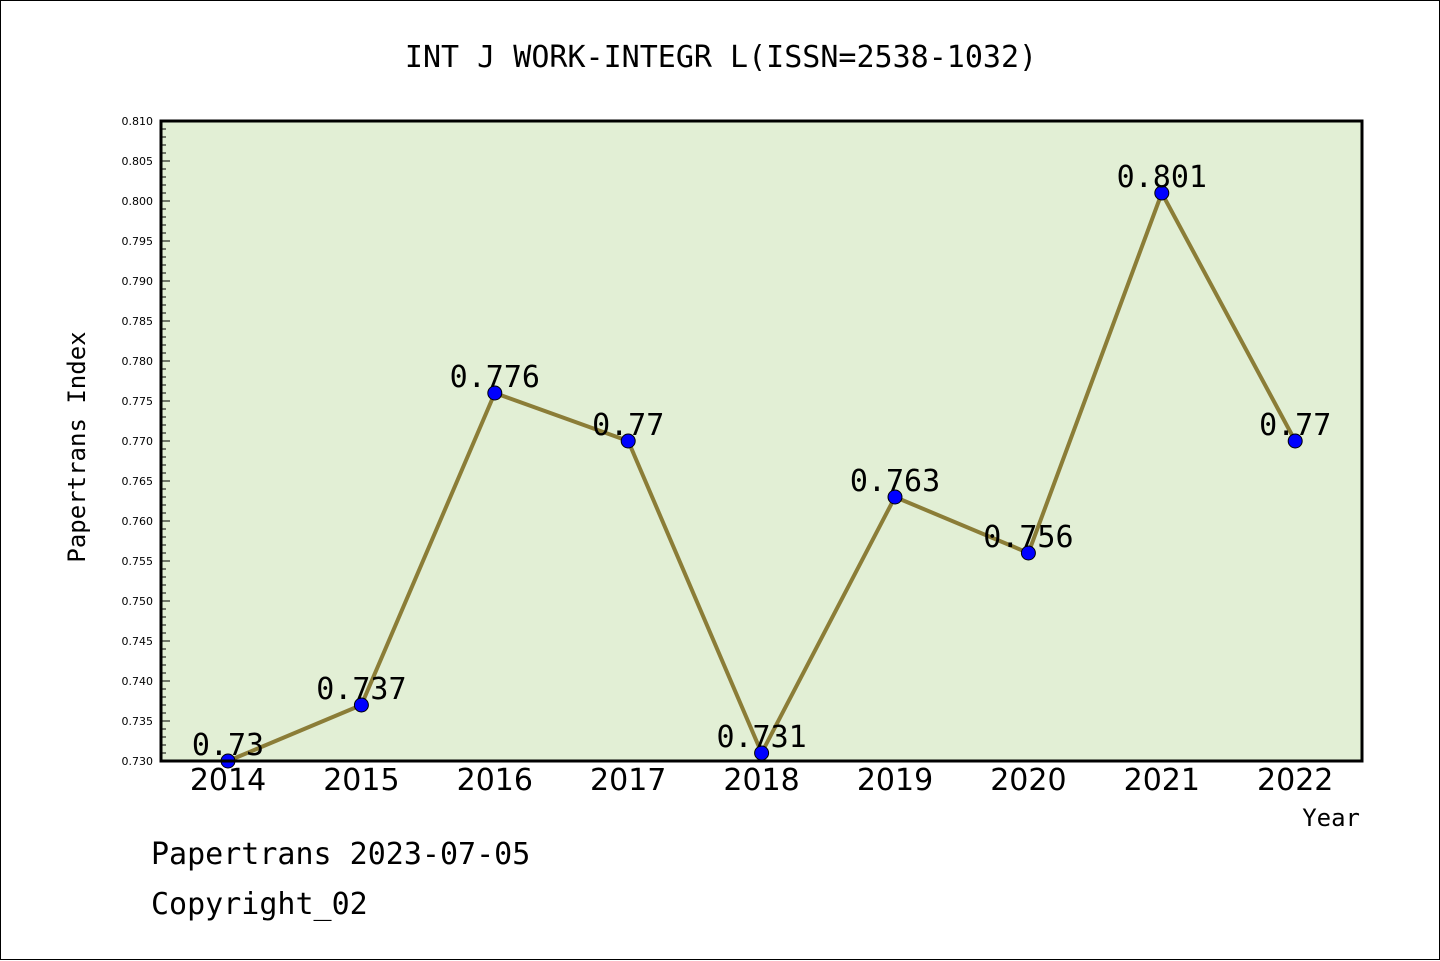 The height and width of the screenshot is (961, 1440). Describe the element at coordinates (138, 201) in the screenshot. I see `y-tick-label: 0.800` at that location.